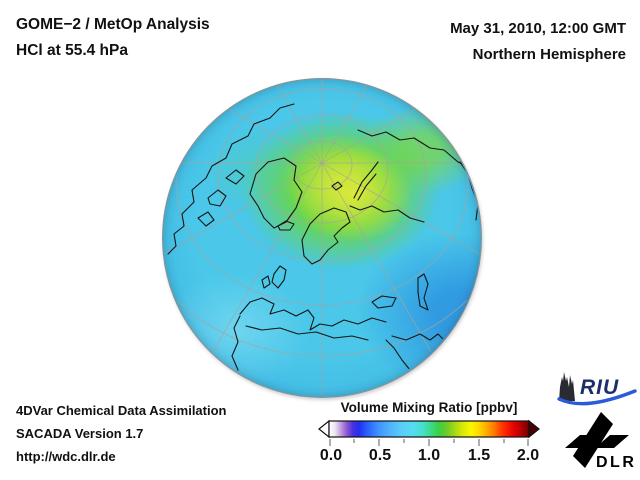  What do you see at coordinates (113, 38) in the screenshot?
I see `title-block: GOME−2 / MetOp Analysis HCl at 55.4 hPa` at bounding box center [113, 38].